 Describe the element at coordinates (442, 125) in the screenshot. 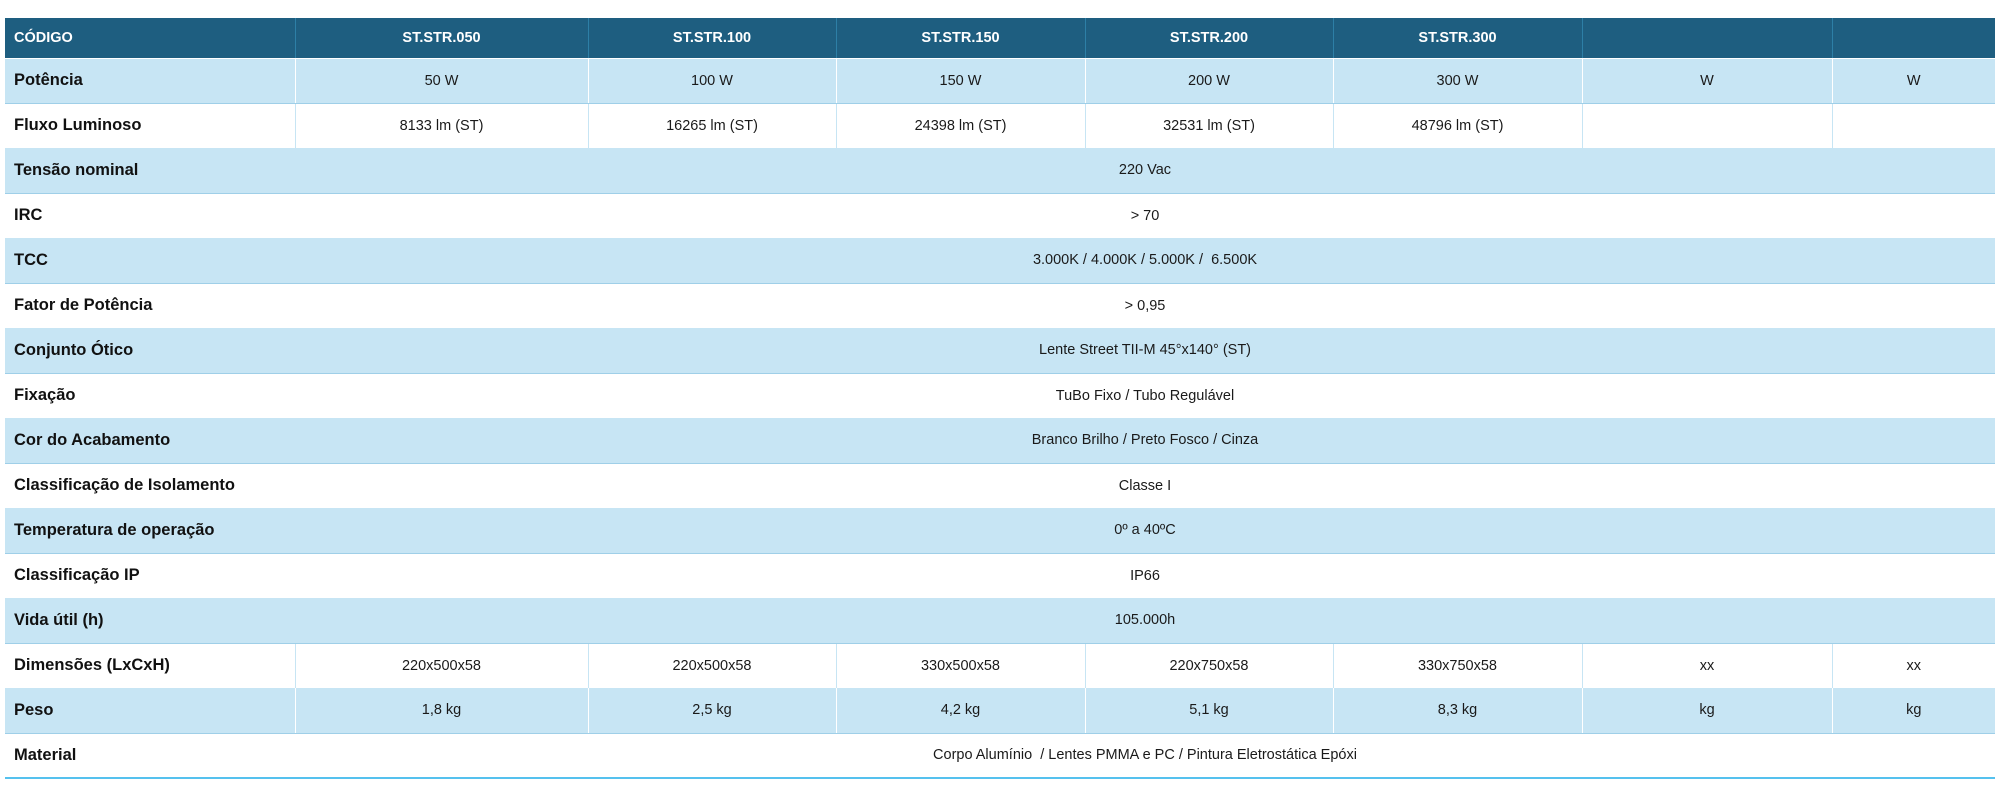

I see `spec-value-cell: 8133 lm (ST)` at that location.